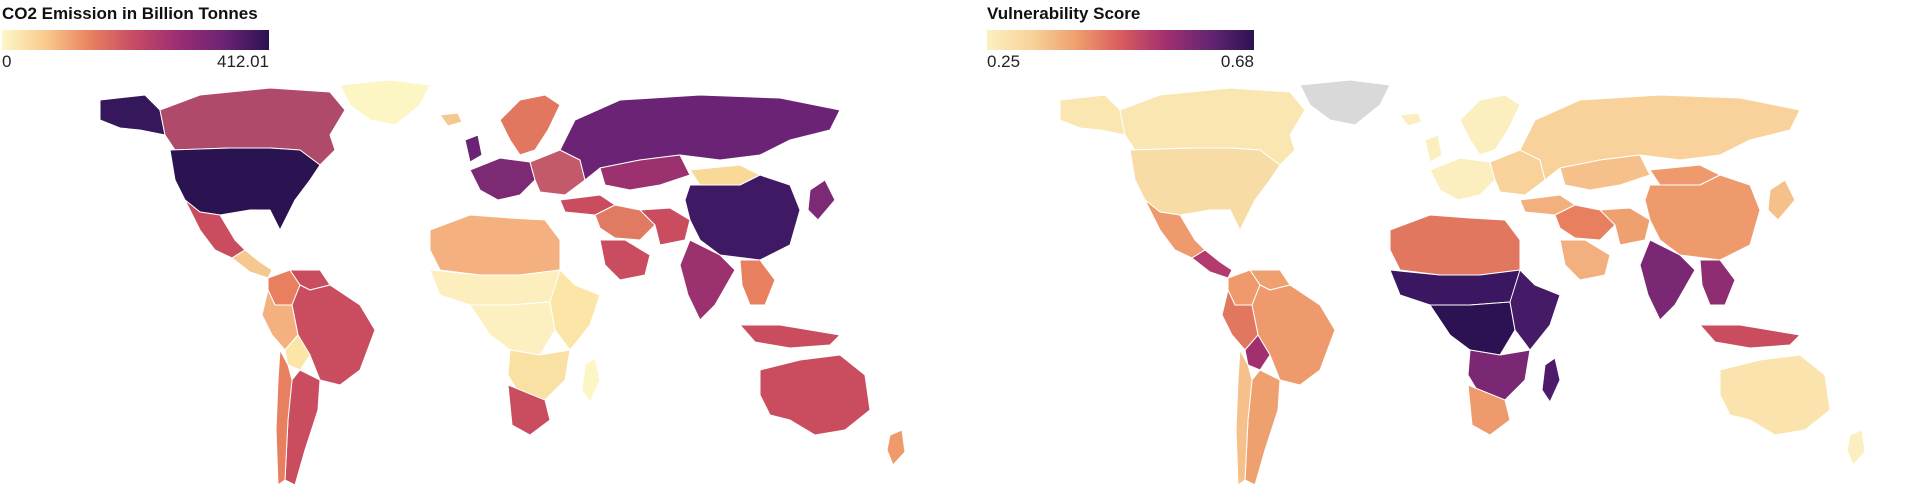  I want to click on co2-legend: CO2 Emission in Billion Tonnes 0 412.01, so click(135, 38).